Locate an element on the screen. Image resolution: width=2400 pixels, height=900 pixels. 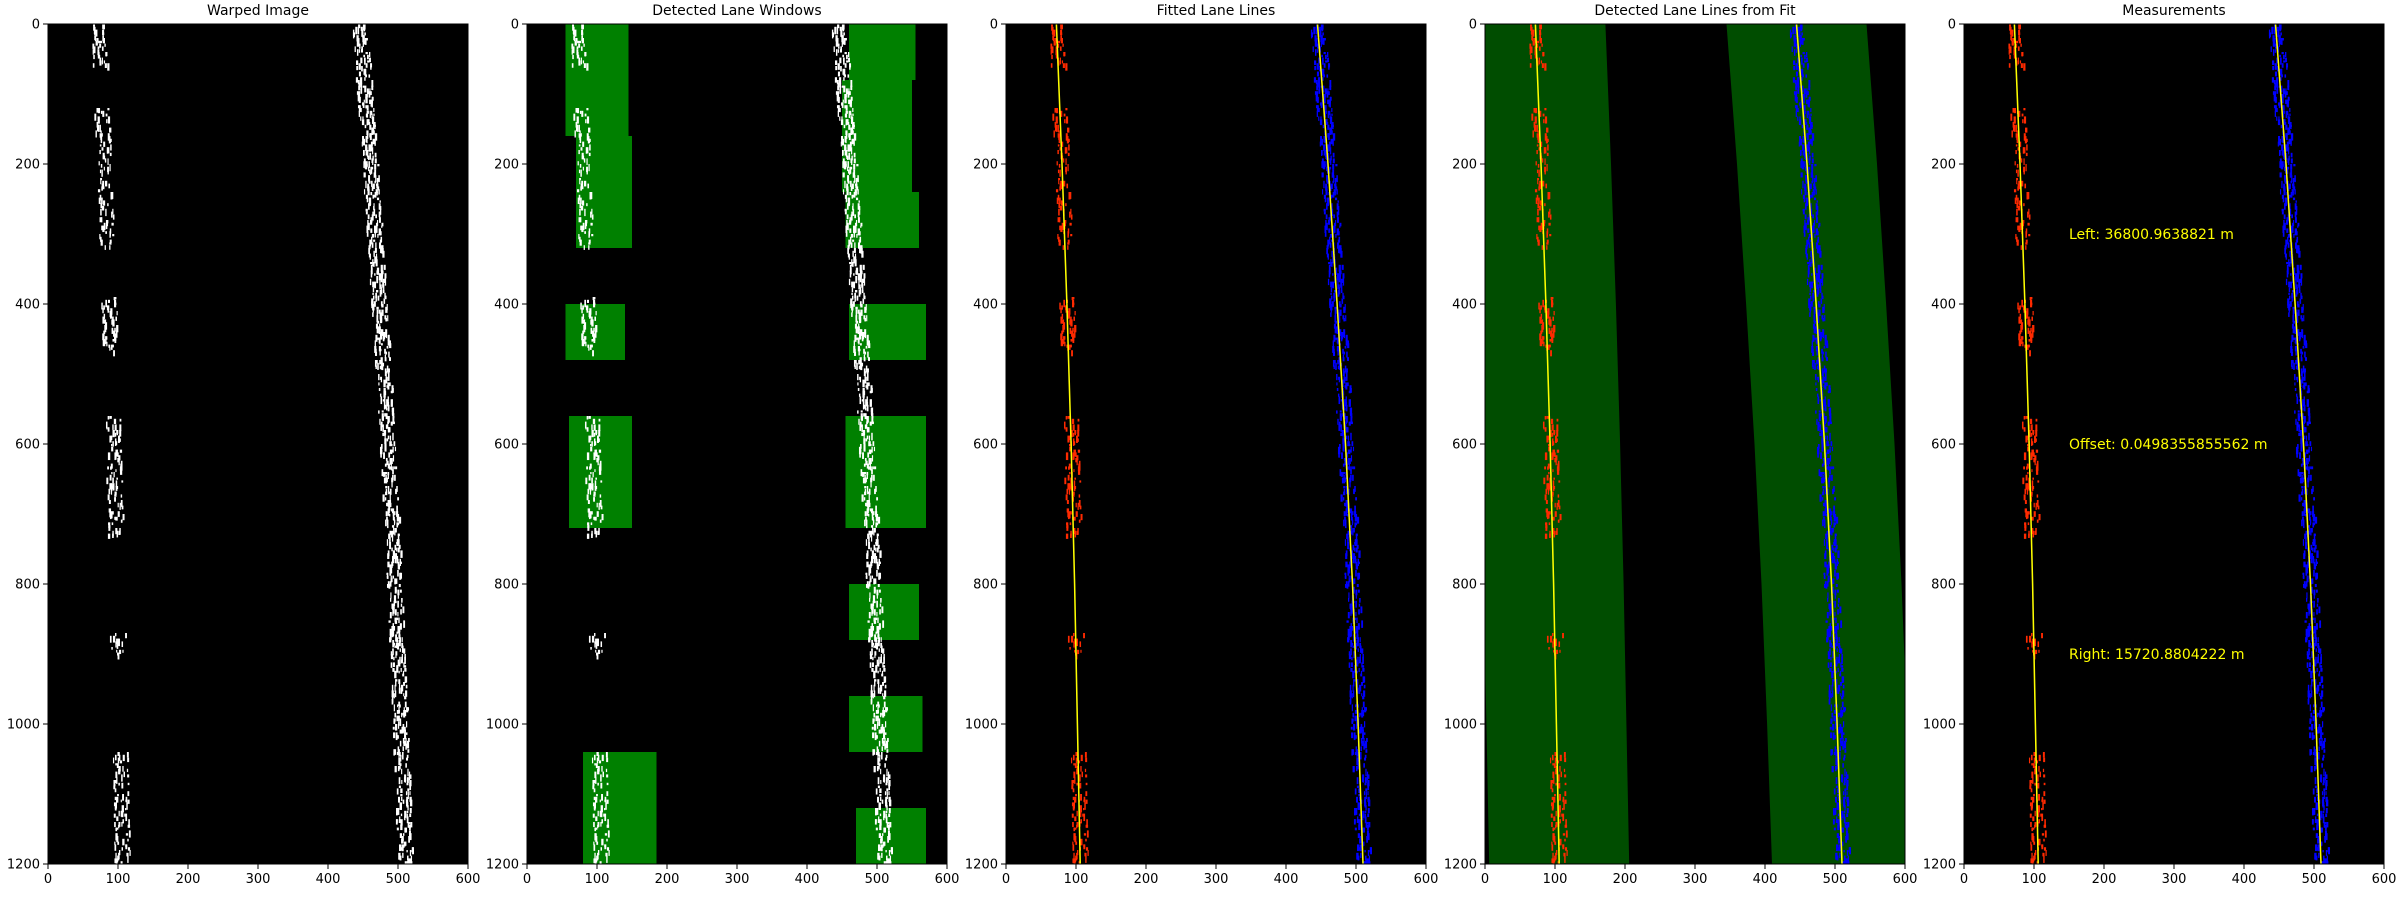
y-tick-label: 200 is located at coordinates (985, 165).